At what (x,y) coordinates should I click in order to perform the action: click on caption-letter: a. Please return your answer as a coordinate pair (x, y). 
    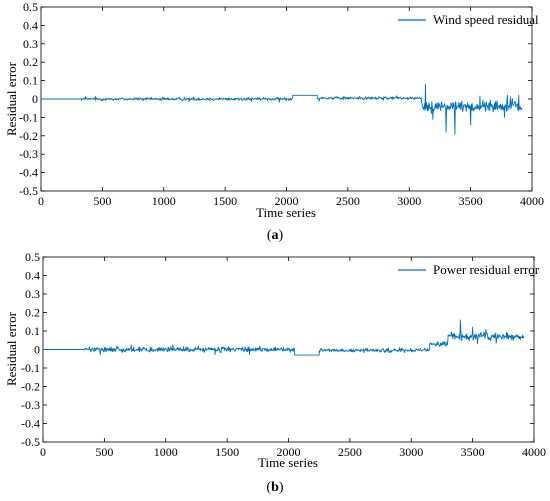
    Looking at the image, I should click on (275, 235).